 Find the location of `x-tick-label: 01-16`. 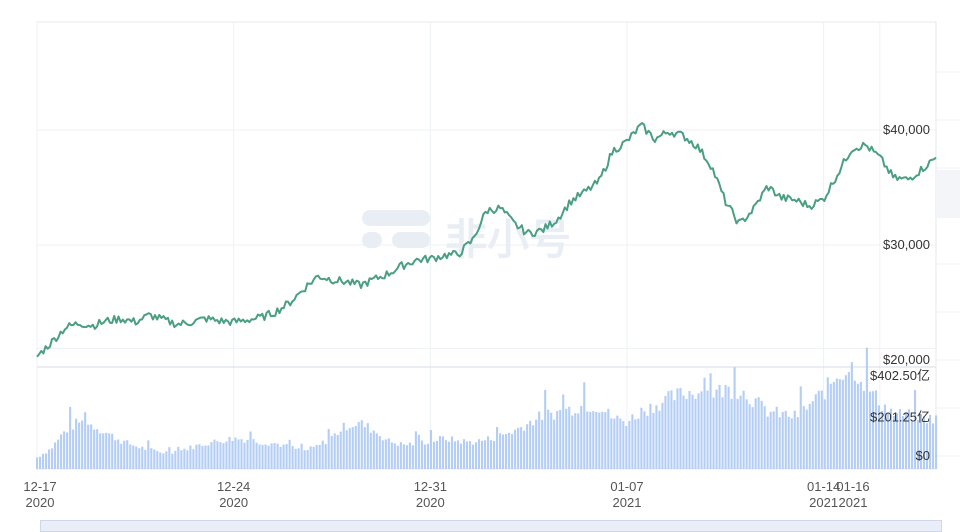

x-tick-label: 01-16 is located at coordinates (852, 486).